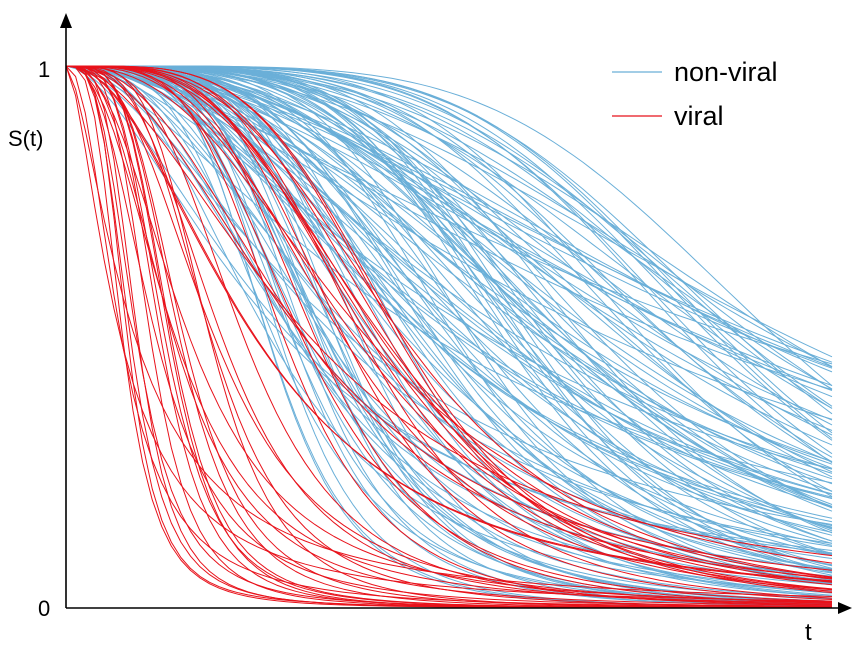  Describe the element at coordinates (66, 20) in the screenshot. I see `y-axis-arrowhead` at that location.